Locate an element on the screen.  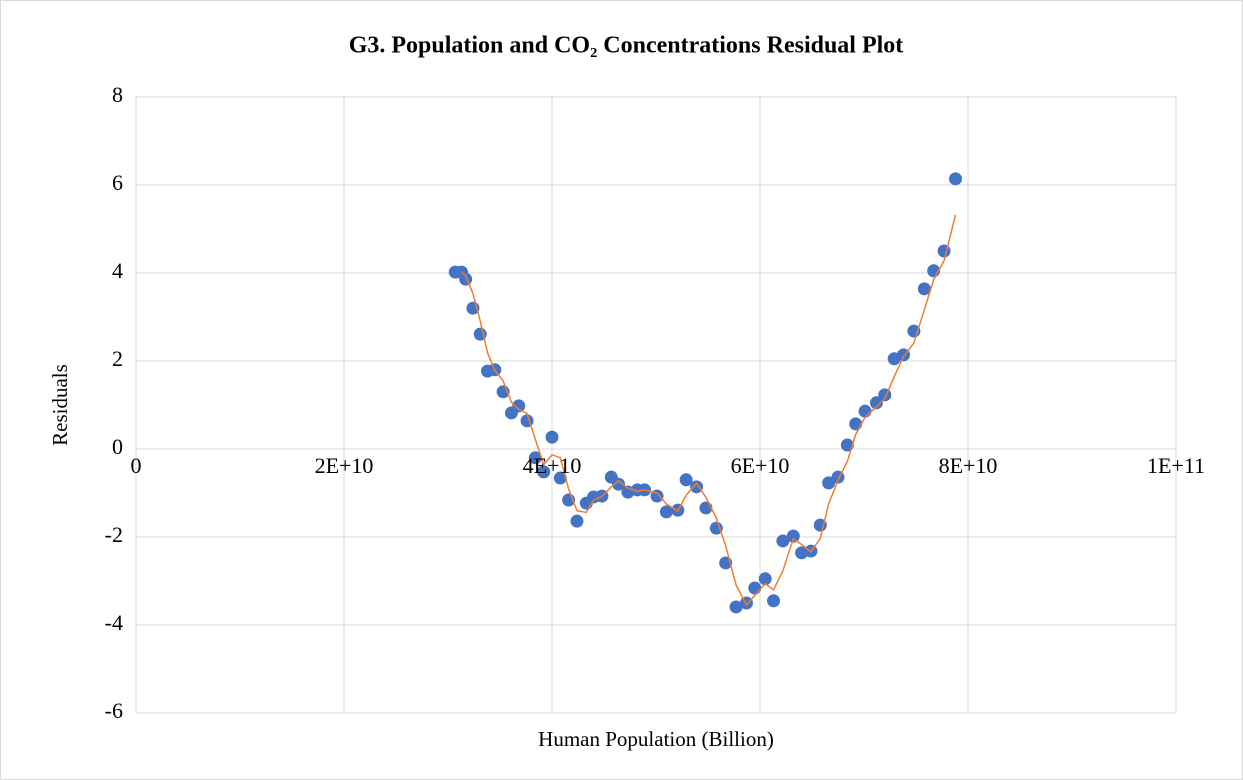
x-tick-label: 1E+11 is located at coordinates (1176, 465).